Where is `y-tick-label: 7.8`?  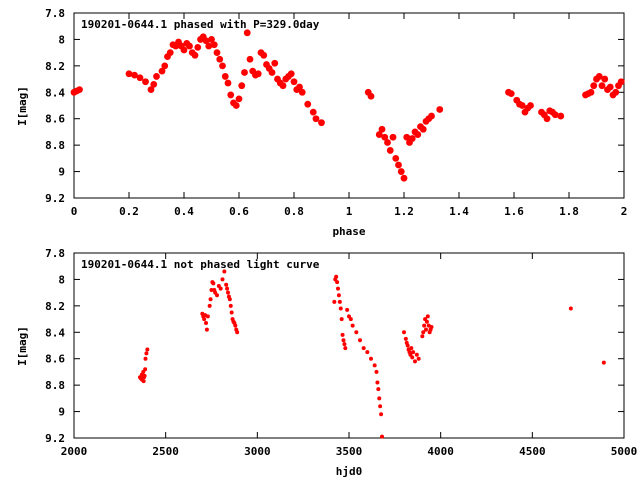 y-tick-label: 7.8 is located at coordinates (55, 13).